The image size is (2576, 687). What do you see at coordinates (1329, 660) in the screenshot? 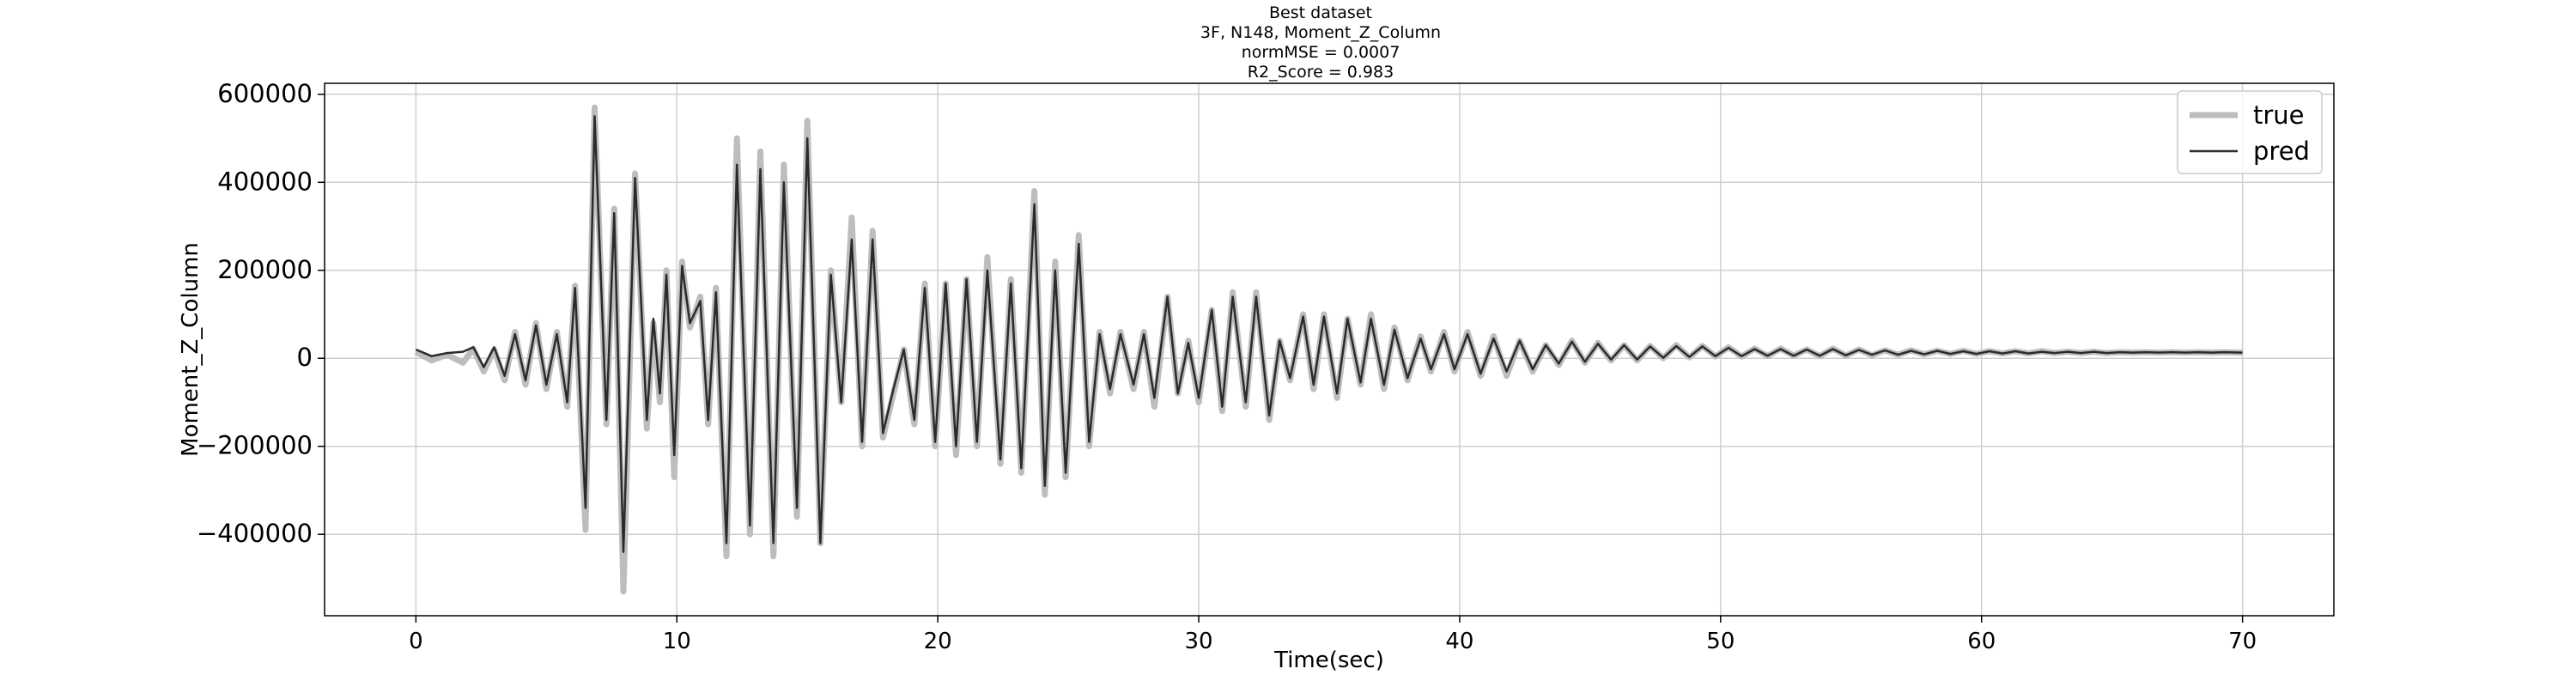
I see `x-axis-label: Time(sec)` at bounding box center [1329, 660].